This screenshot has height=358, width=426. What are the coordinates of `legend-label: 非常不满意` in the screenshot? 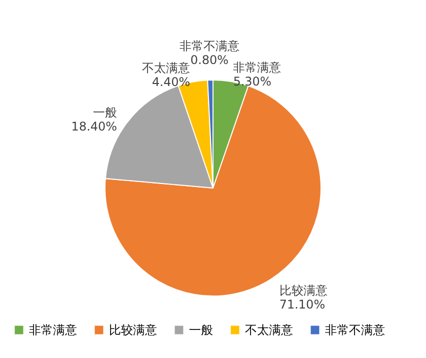 It's located at (355, 330).